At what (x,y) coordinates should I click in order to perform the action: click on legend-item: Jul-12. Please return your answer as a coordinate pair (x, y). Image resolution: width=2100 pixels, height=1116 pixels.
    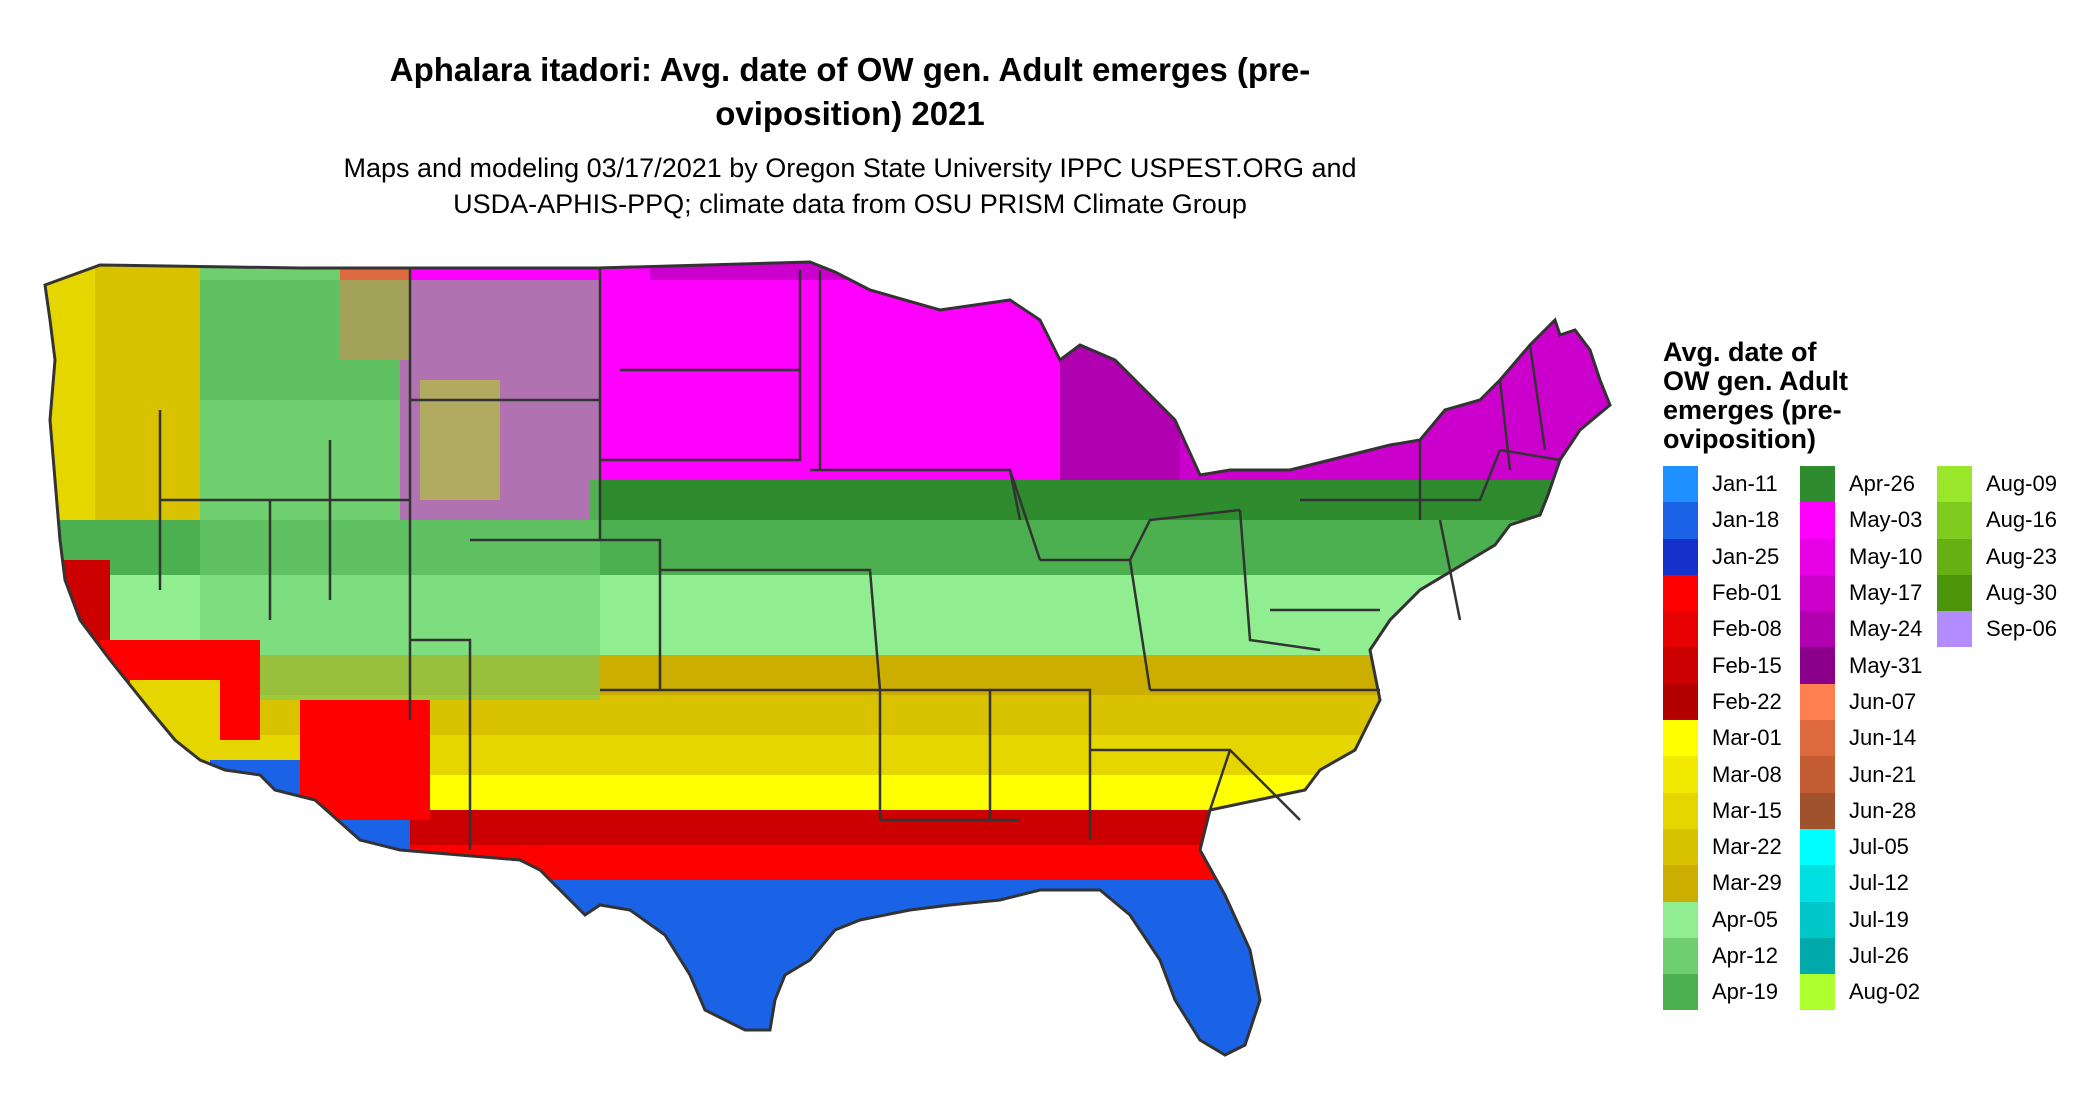
    Looking at the image, I should click on (1861, 883).